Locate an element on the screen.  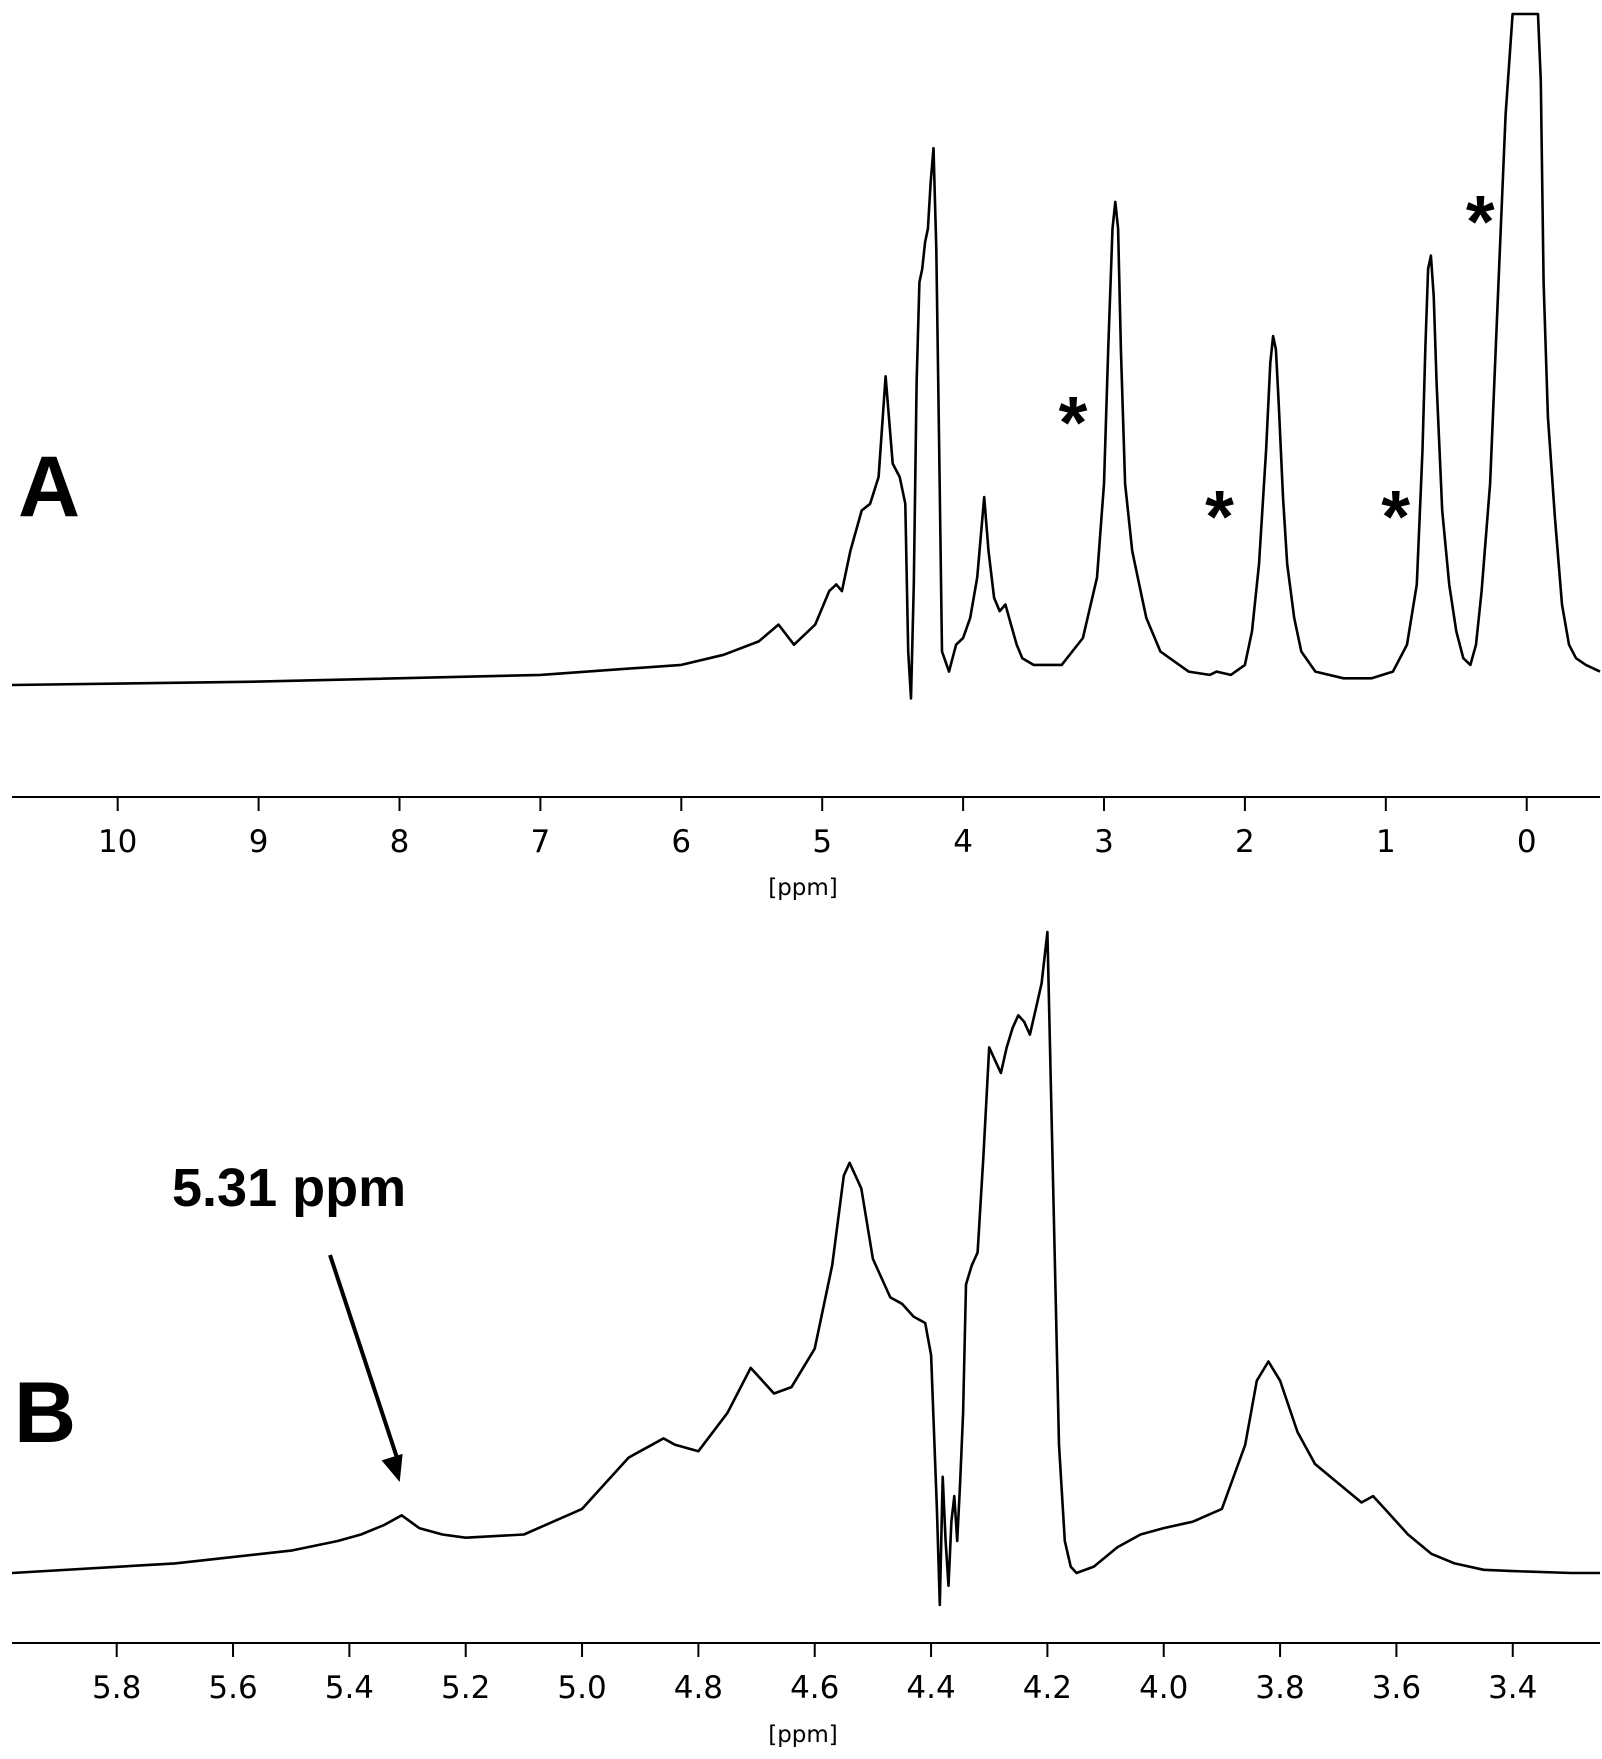
panel-a-tick-label: 3 is located at coordinates (1104, 842).